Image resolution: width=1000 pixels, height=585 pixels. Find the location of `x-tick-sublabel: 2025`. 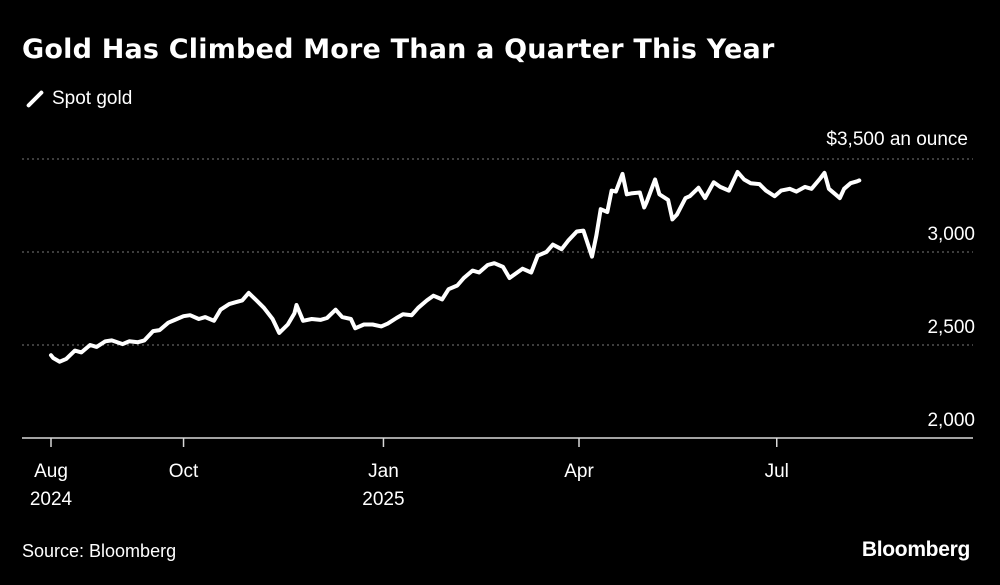

x-tick-sublabel: 2025 is located at coordinates (383, 499).